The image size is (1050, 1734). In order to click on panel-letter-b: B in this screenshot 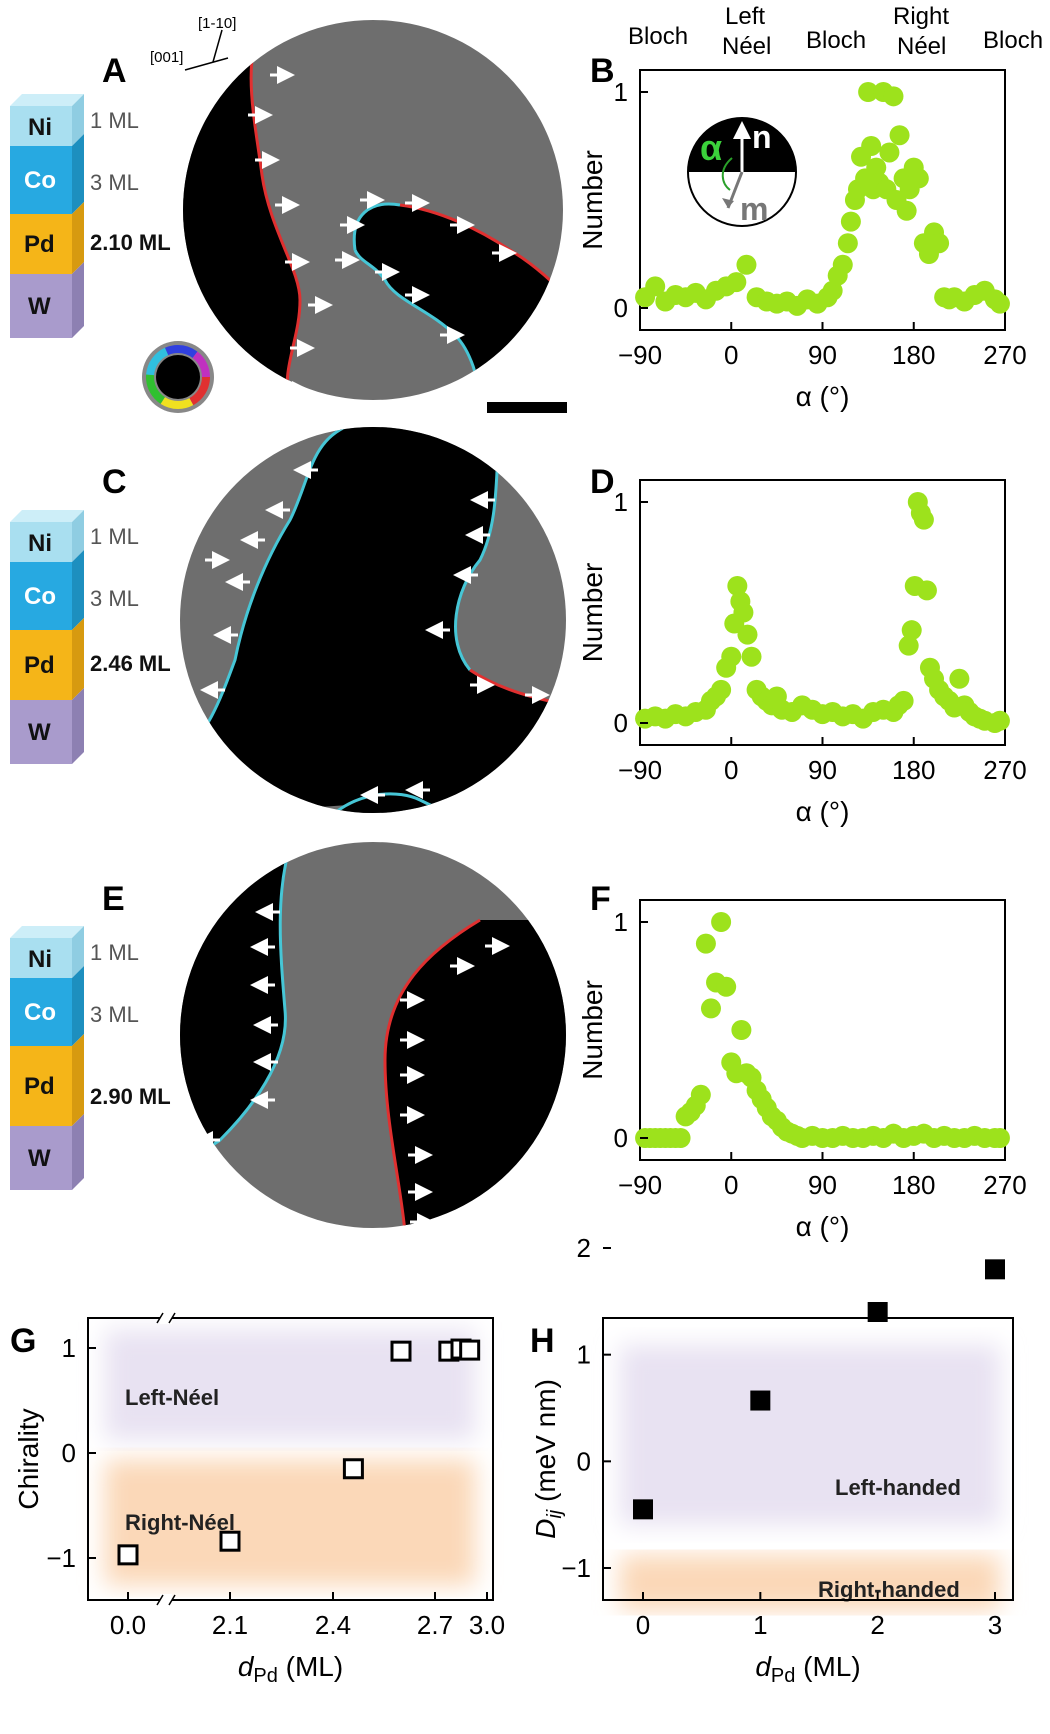, I will do `click(602, 71)`.